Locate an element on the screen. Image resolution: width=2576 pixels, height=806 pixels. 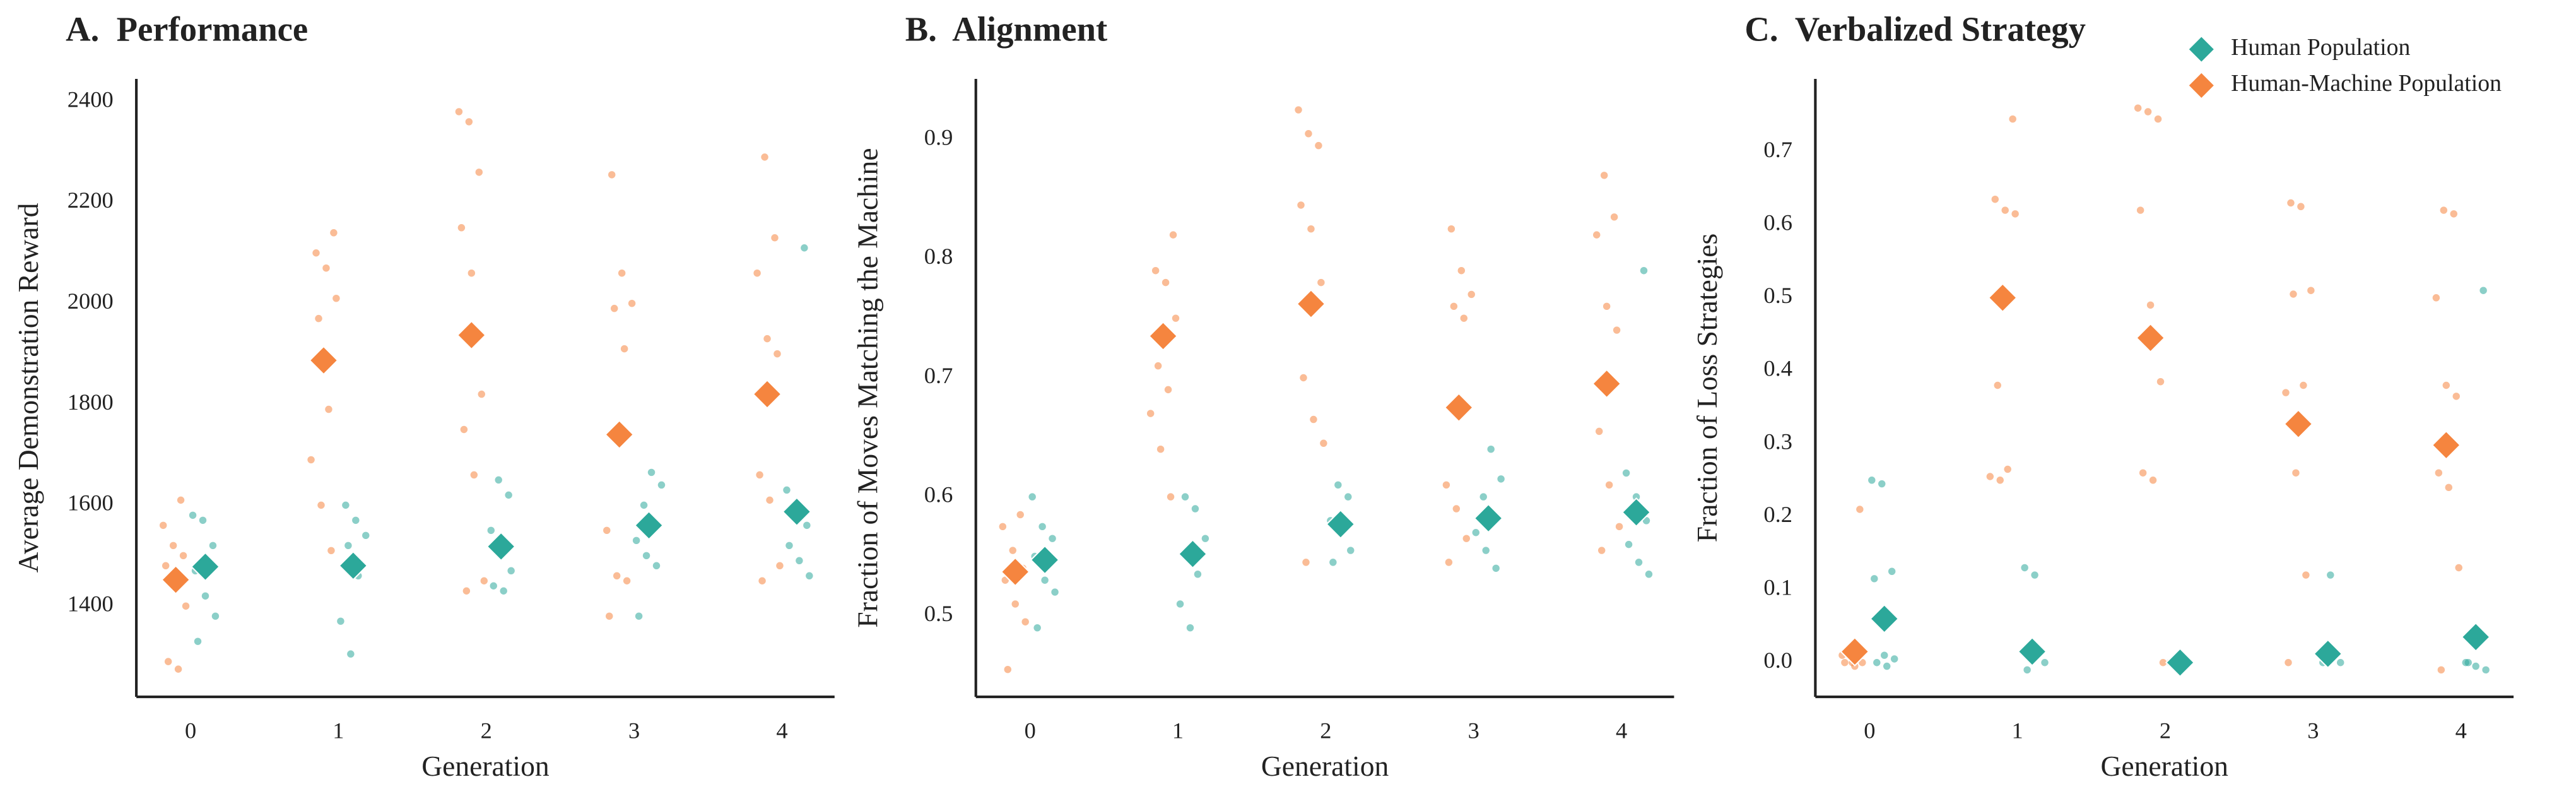
panel-title: C. Verbalized Strategy is located at coordinates (1915, 29).